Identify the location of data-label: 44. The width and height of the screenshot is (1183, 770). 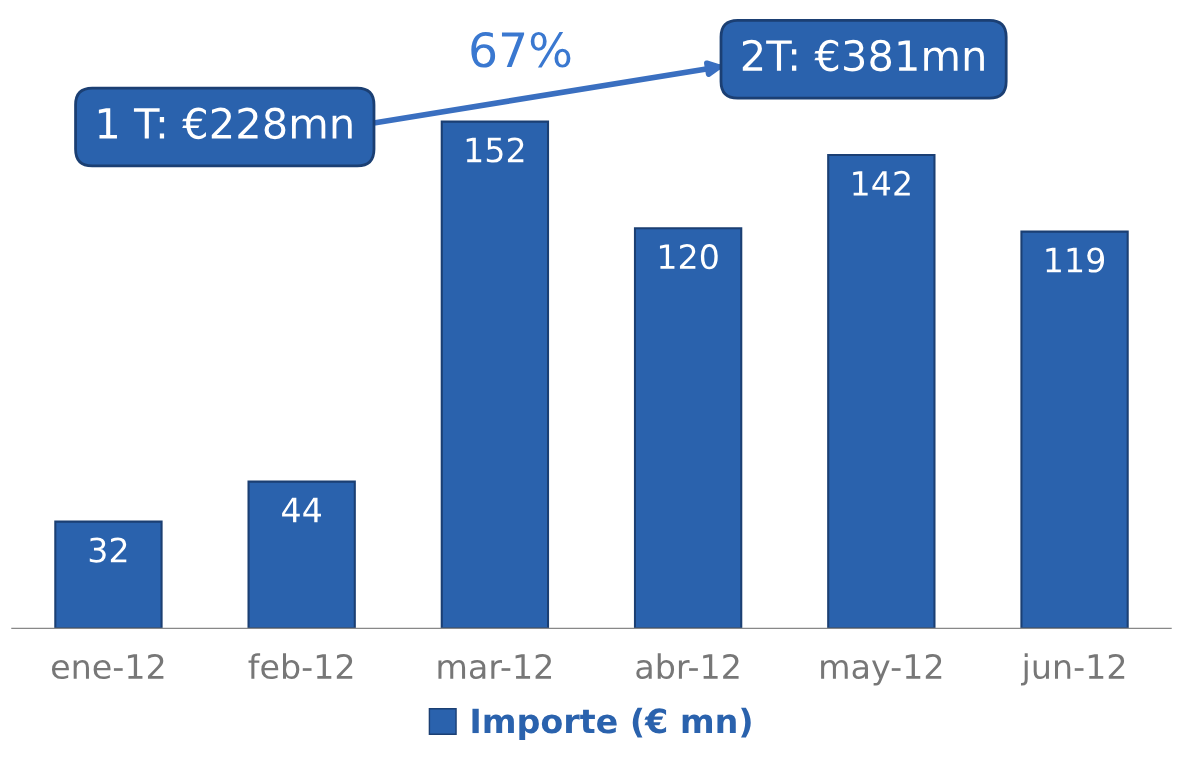
(301, 510).